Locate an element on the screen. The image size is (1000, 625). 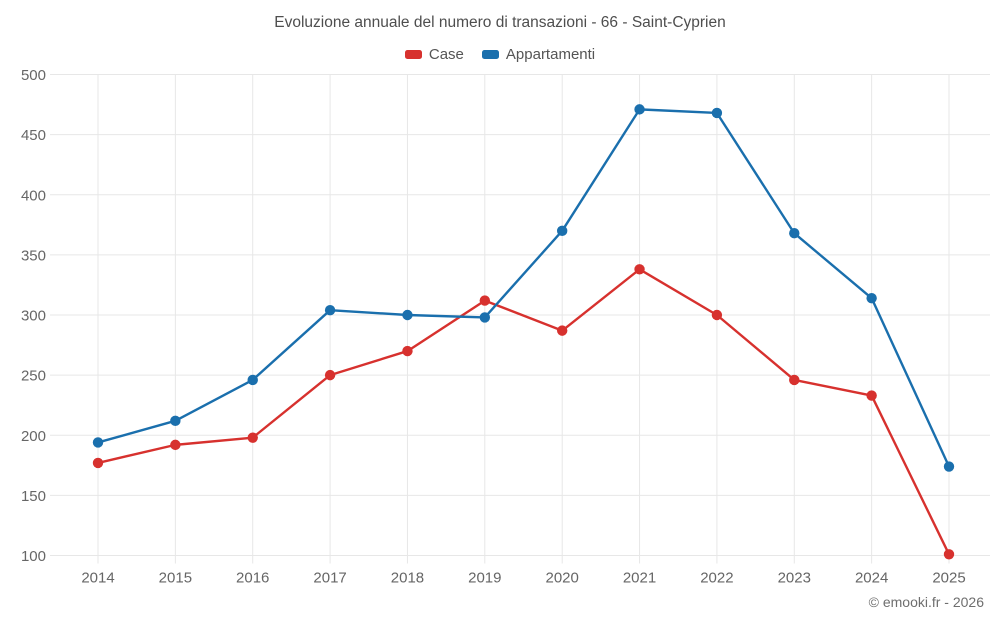
appartamenti-swatch-icon is located at coordinates (490, 54).